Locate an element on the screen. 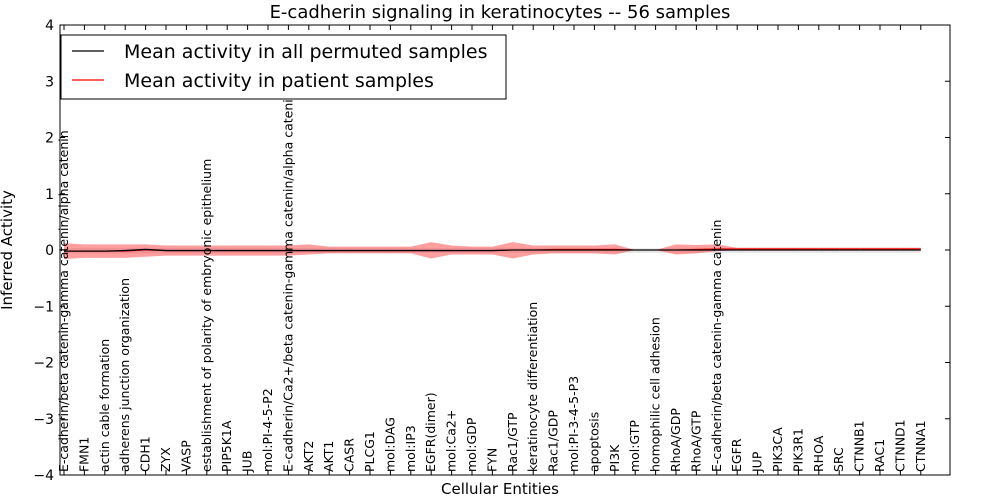 This screenshot has height=500, width=1000. x-category-label: PI3K is located at coordinates (614, 458).